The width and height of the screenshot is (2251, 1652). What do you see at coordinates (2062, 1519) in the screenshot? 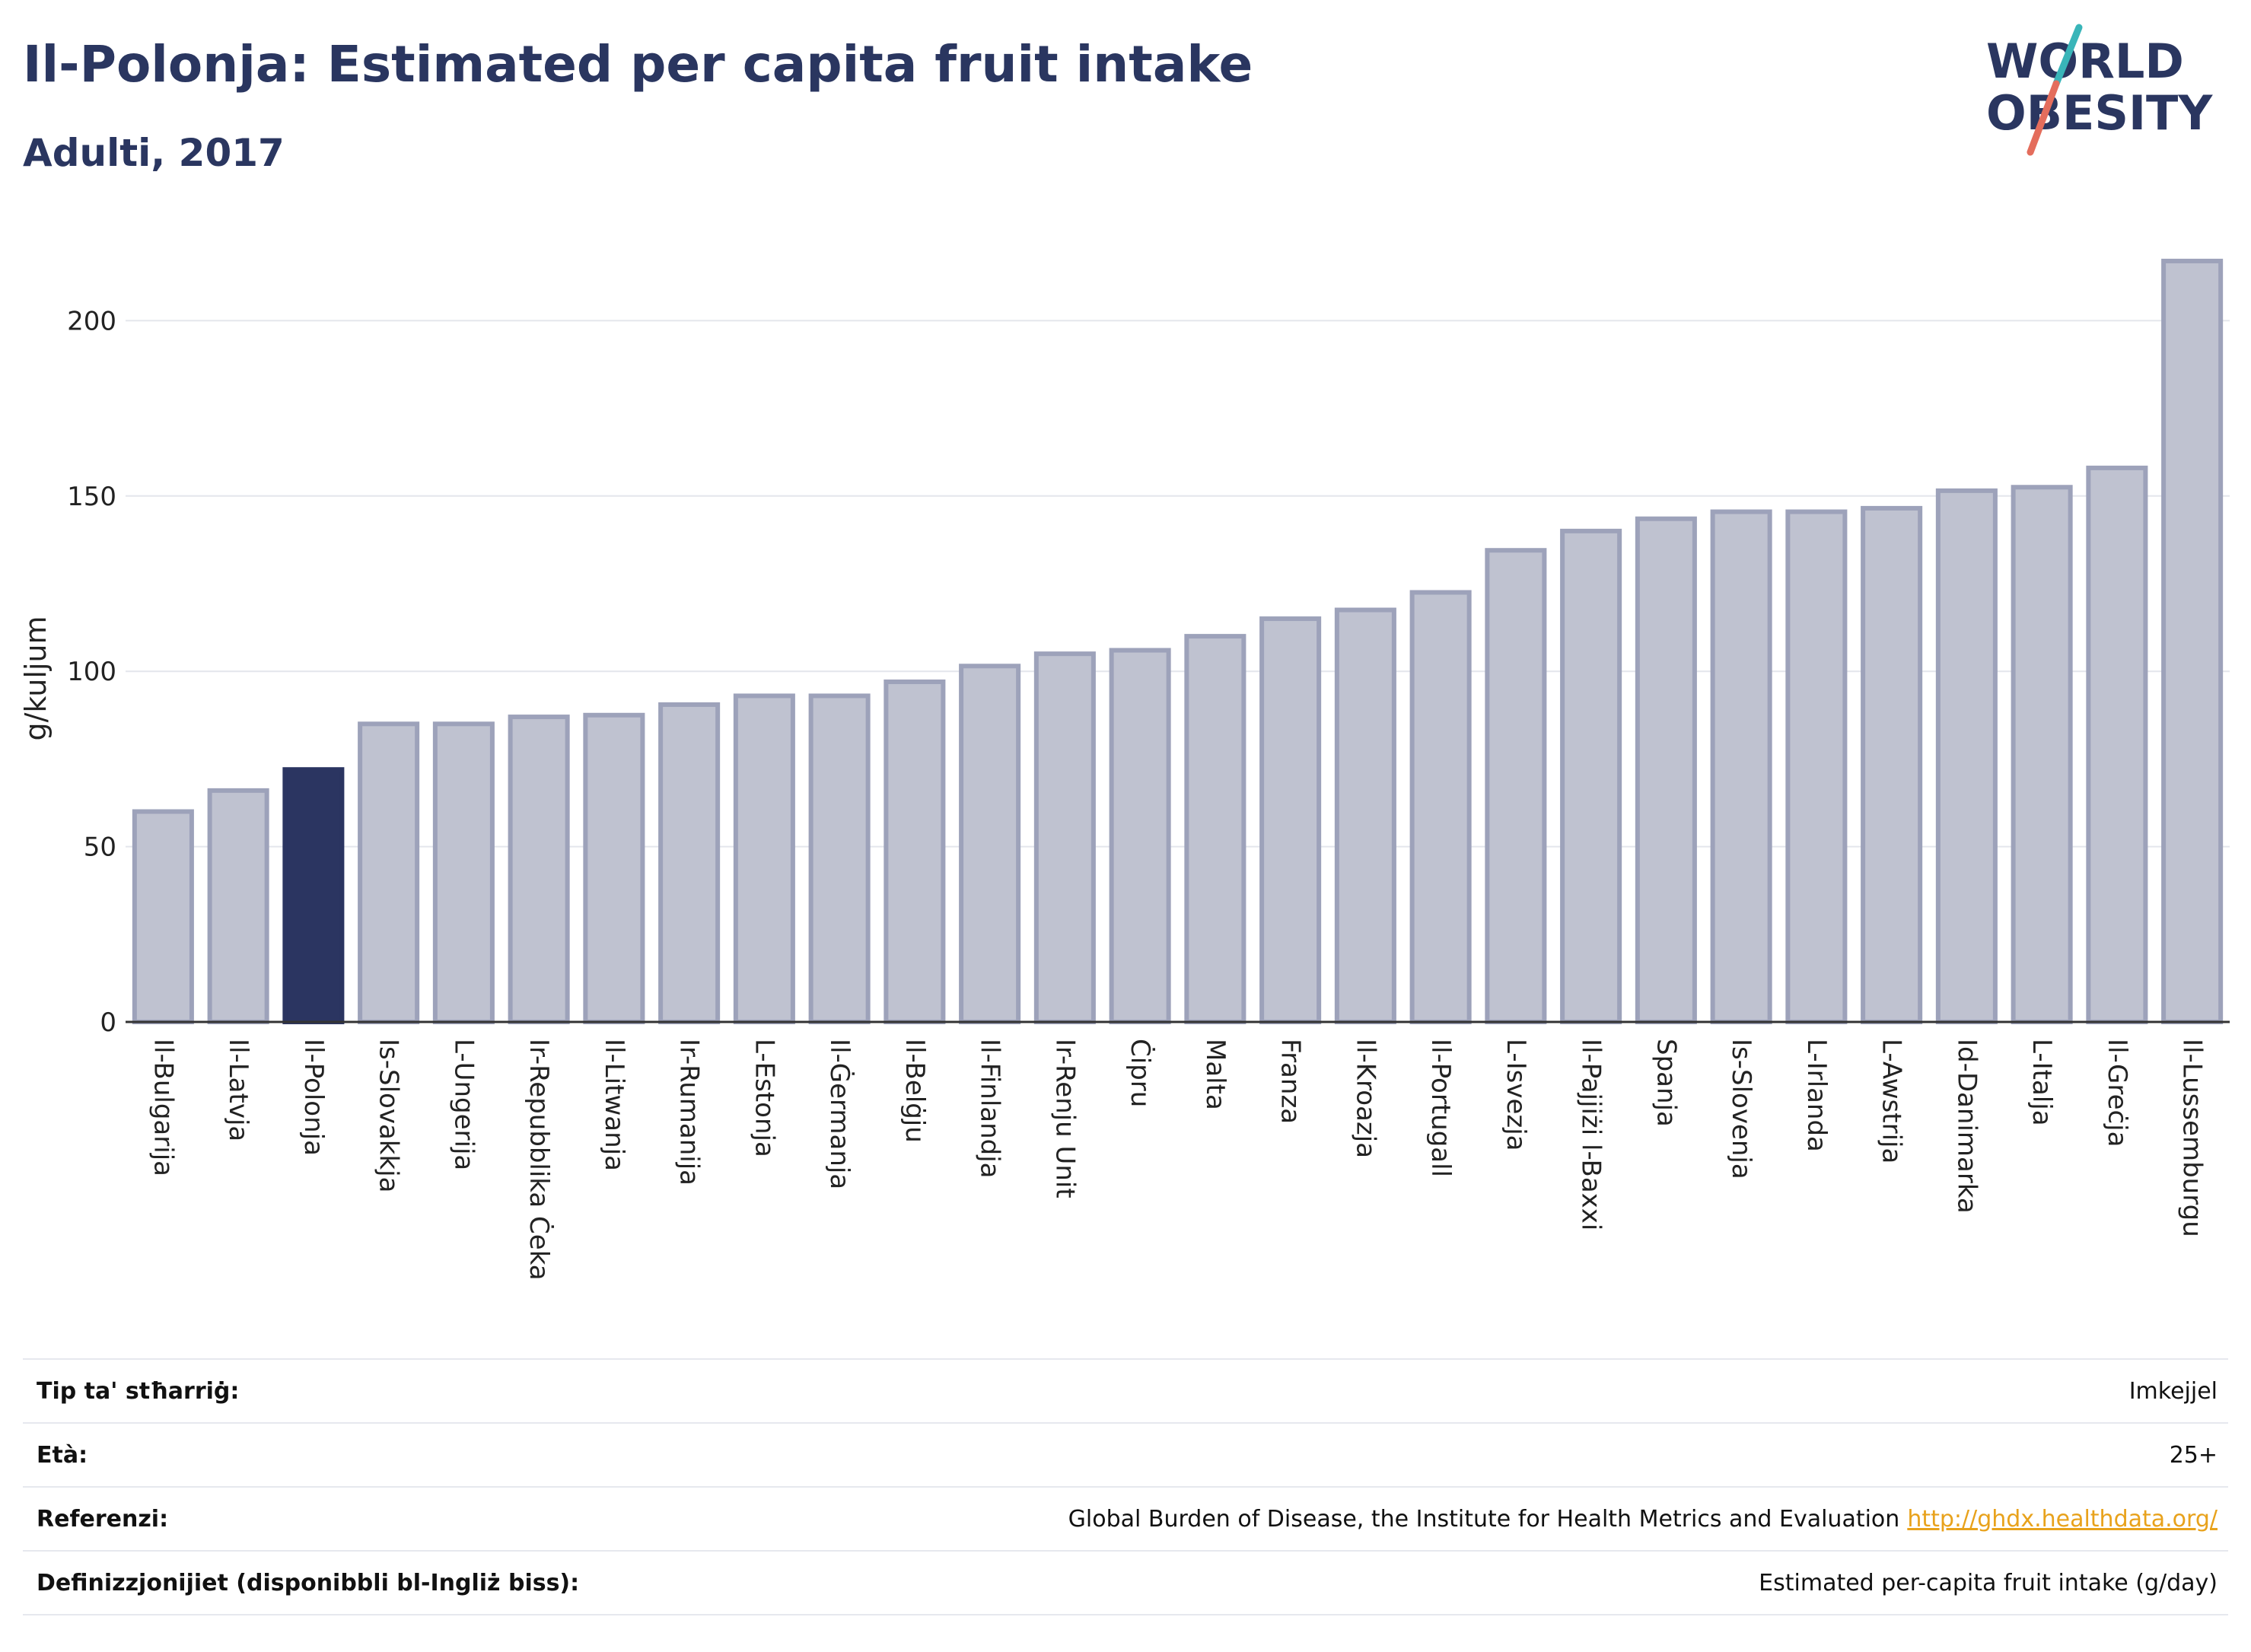
I see `reference-link: http://ghdx.healthdata.org/` at bounding box center [2062, 1519].